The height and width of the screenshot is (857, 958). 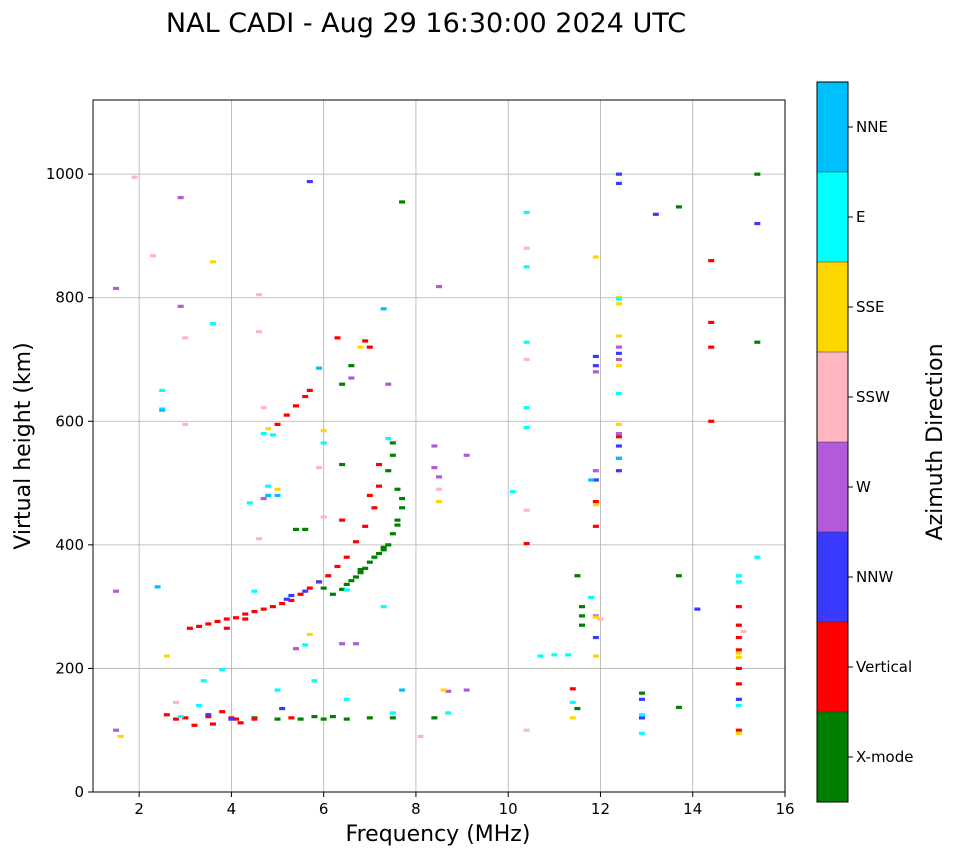 I want to click on colorbar-tick-label: Vertical, so click(x=884, y=667).